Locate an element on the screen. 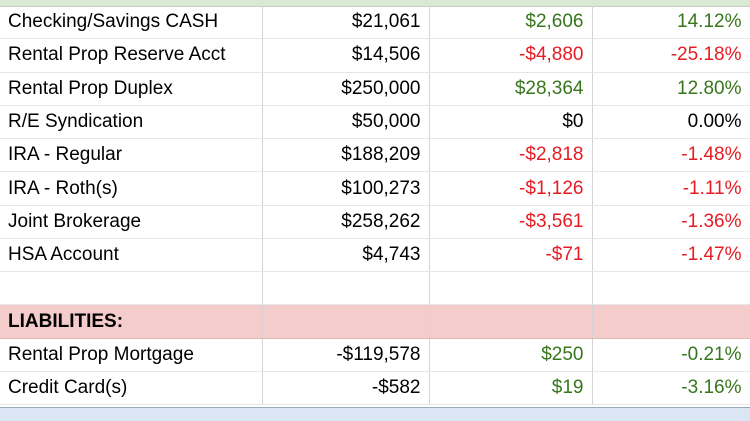 The image size is (750, 421). table-row: R/E Syndication $50,000 $0 0.00% is located at coordinates (375, 122).